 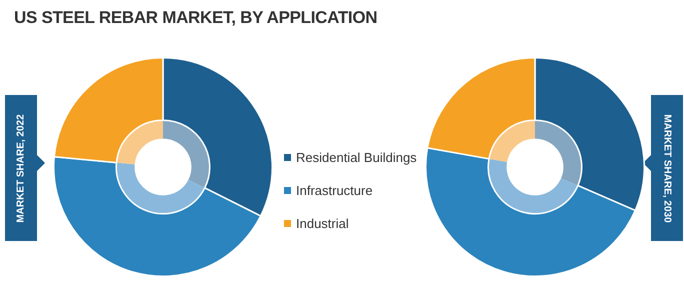 What do you see at coordinates (196, 18) in the screenshot?
I see `chart-title: US STEEL REBAR MARKET, BY APPLICATION` at bounding box center [196, 18].